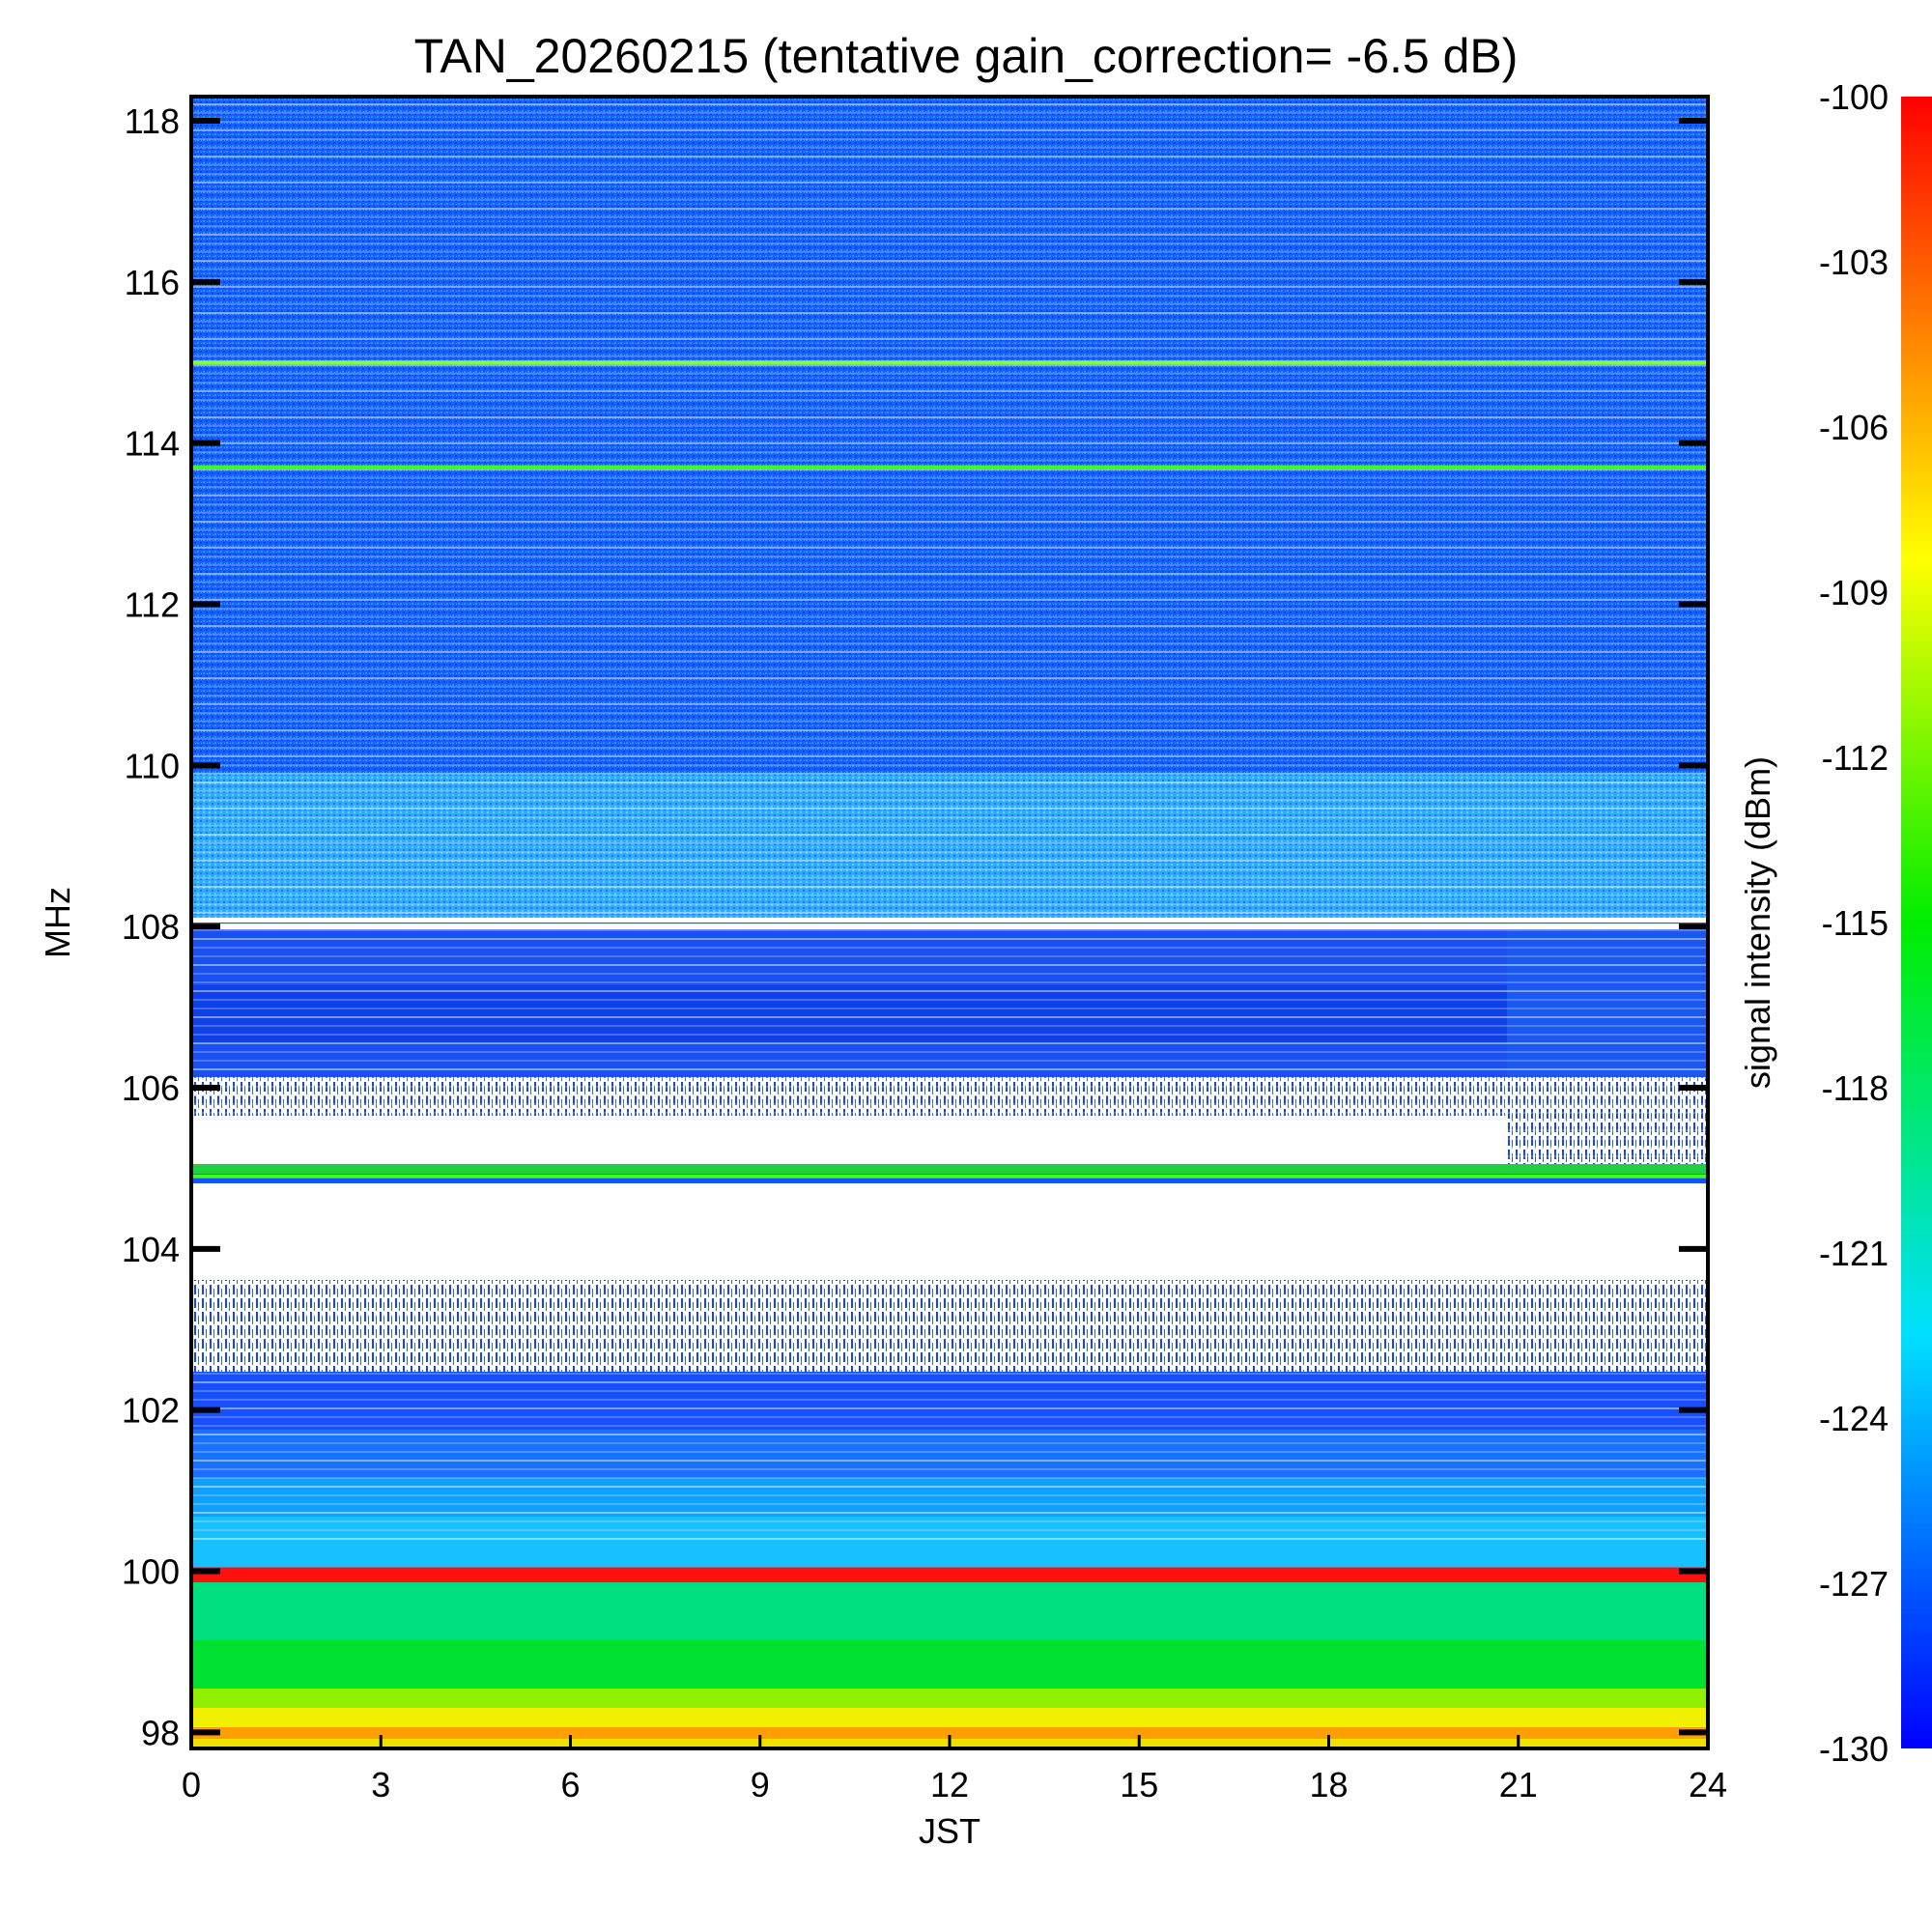 This screenshot has width=1932, height=1932. I want to click on colorbar-tick-label: -118, so click(1855, 1088).